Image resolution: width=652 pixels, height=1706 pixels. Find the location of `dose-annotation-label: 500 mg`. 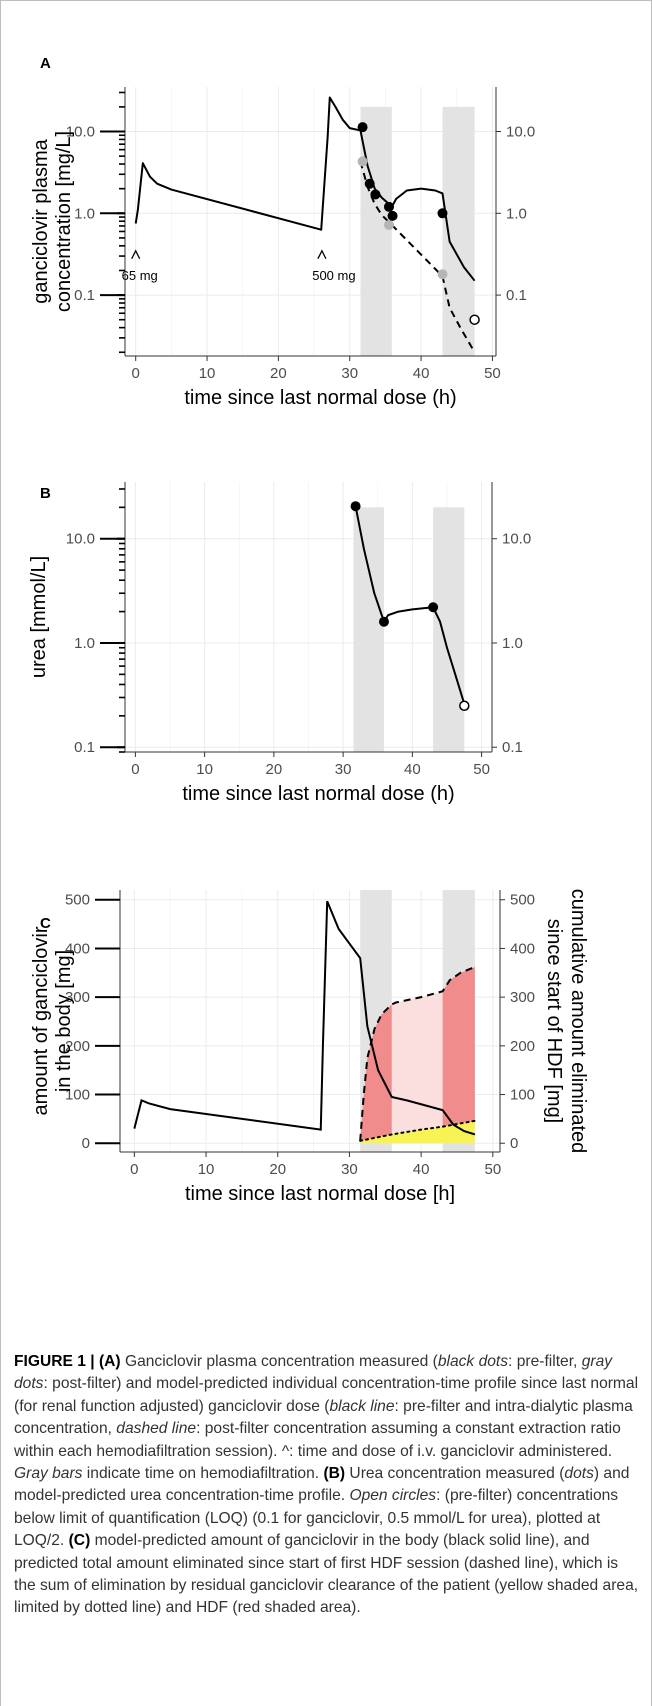

dose-annotation-label: 500 mg is located at coordinates (333, 275).